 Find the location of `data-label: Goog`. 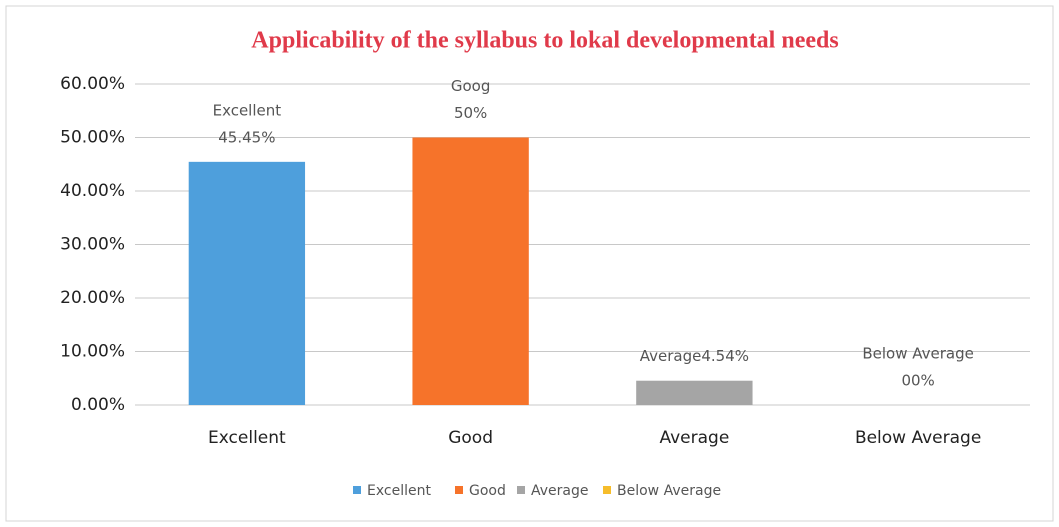

data-label: Goog is located at coordinates (471, 86).